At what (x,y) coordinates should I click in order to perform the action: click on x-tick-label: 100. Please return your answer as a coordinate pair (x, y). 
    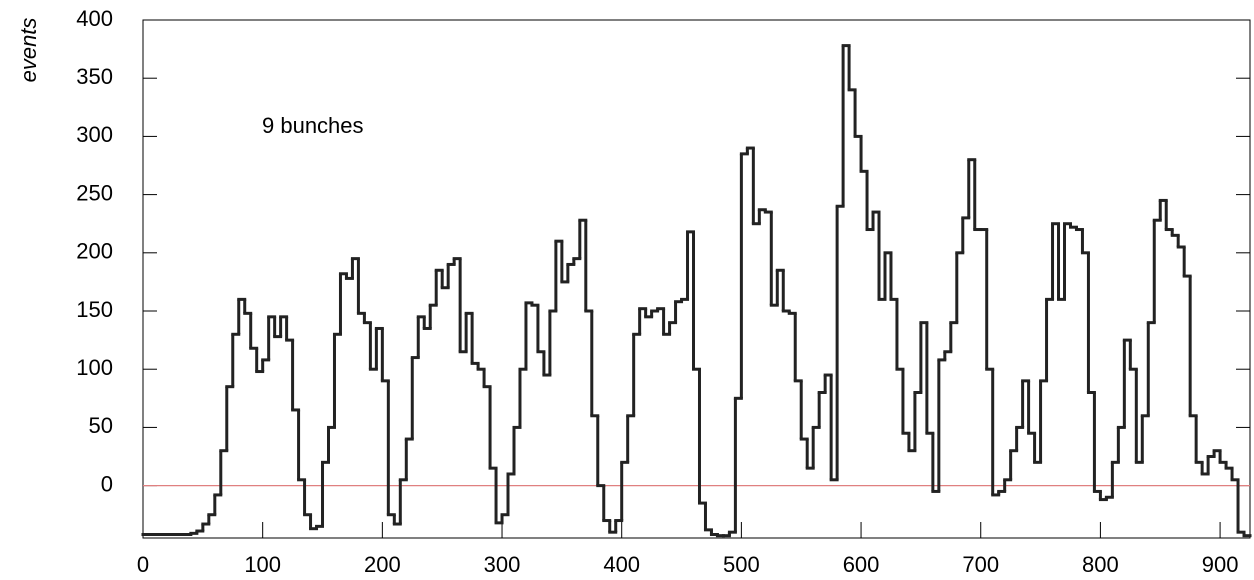
    Looking at the image, I should click on (262, 564).